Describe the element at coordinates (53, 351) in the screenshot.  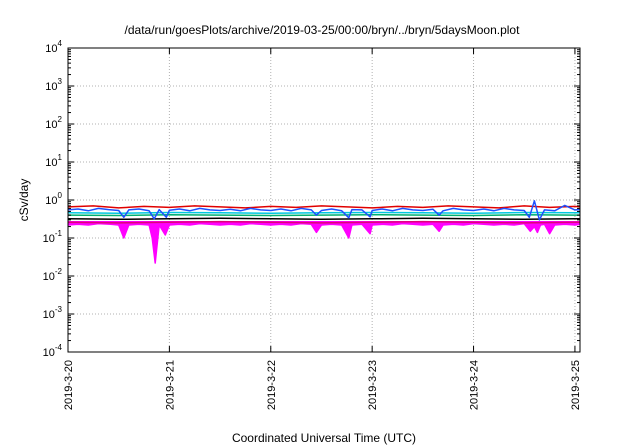
I see `y-tick-label: 10⁻⁴` at that location.